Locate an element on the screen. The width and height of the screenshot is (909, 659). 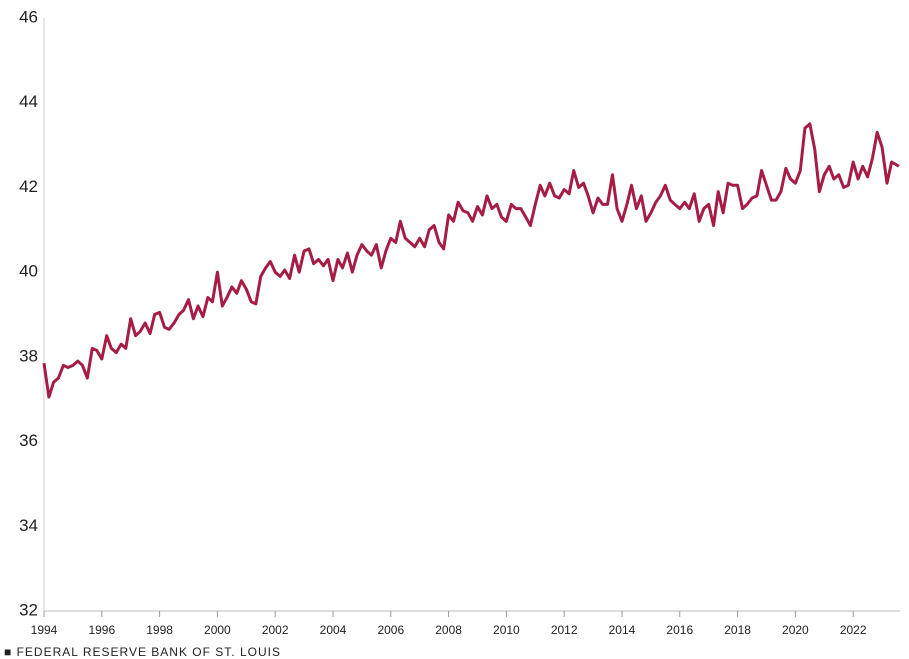
x-tick-label: 1996 is located at coordinates (101, 630).